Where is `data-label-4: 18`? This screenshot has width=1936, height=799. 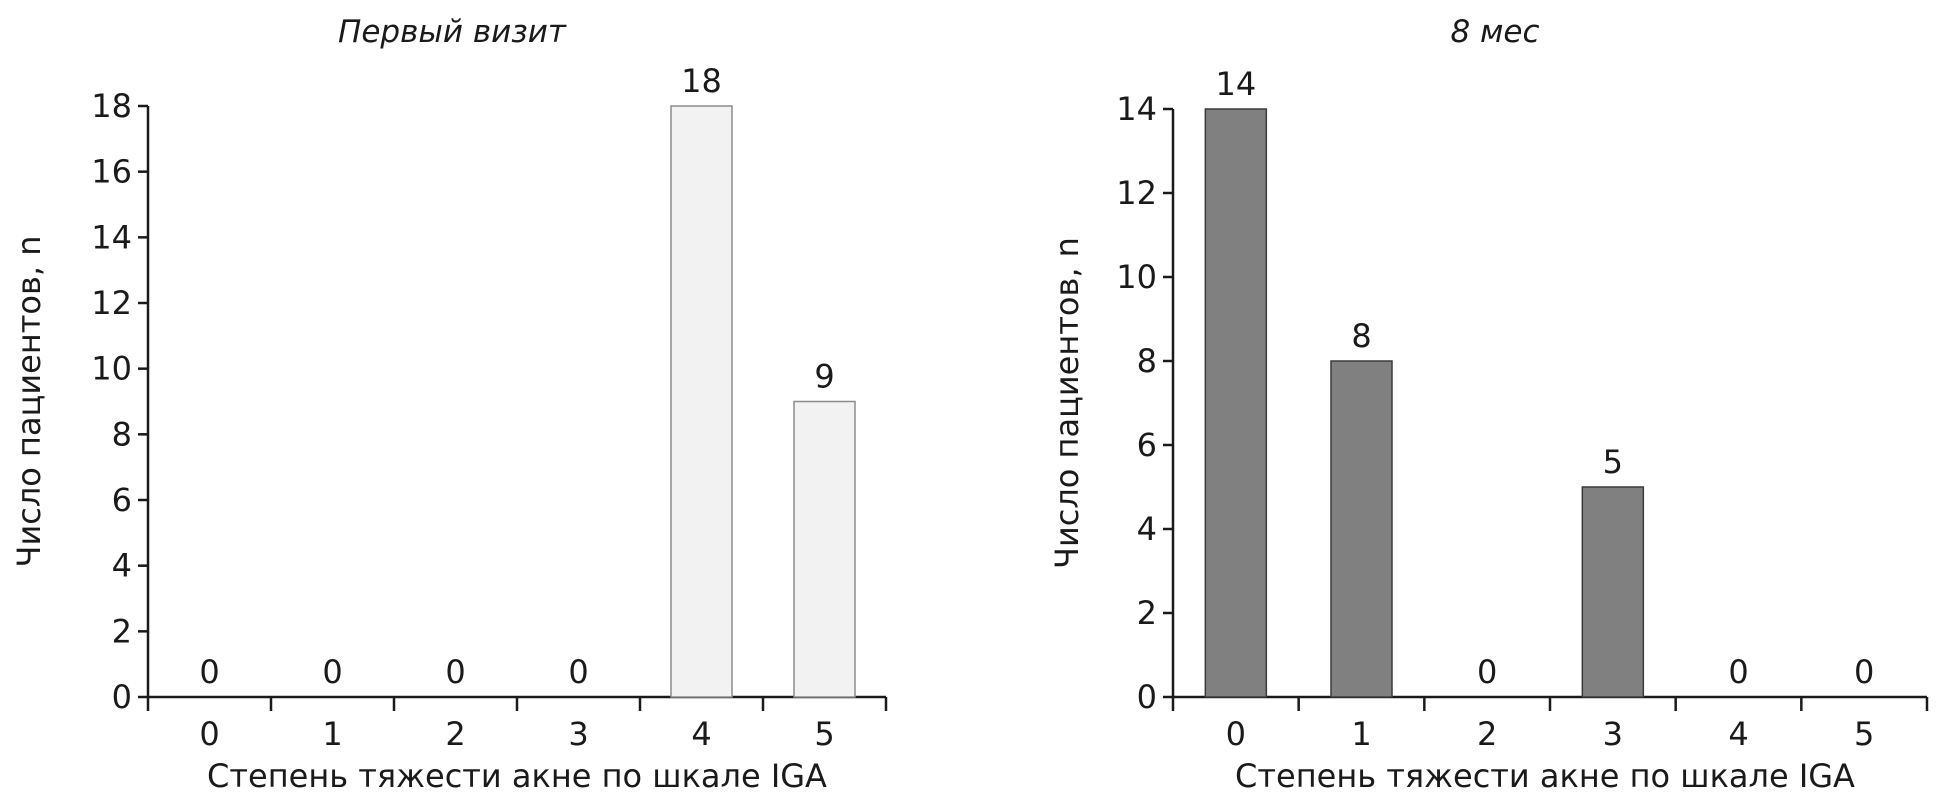
data-label-4: 18 is located at coordinates (701, 81).